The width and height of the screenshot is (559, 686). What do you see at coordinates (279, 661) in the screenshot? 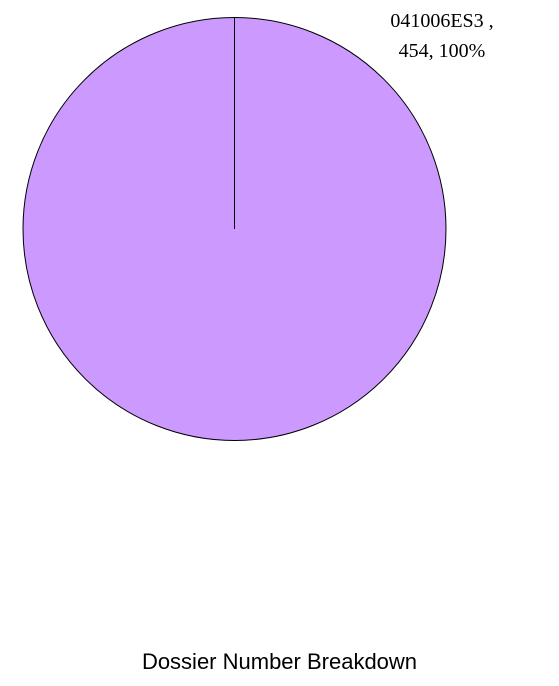
I see `chart-title: Dossier Number Breakdown` at bounding box center [279, 661].